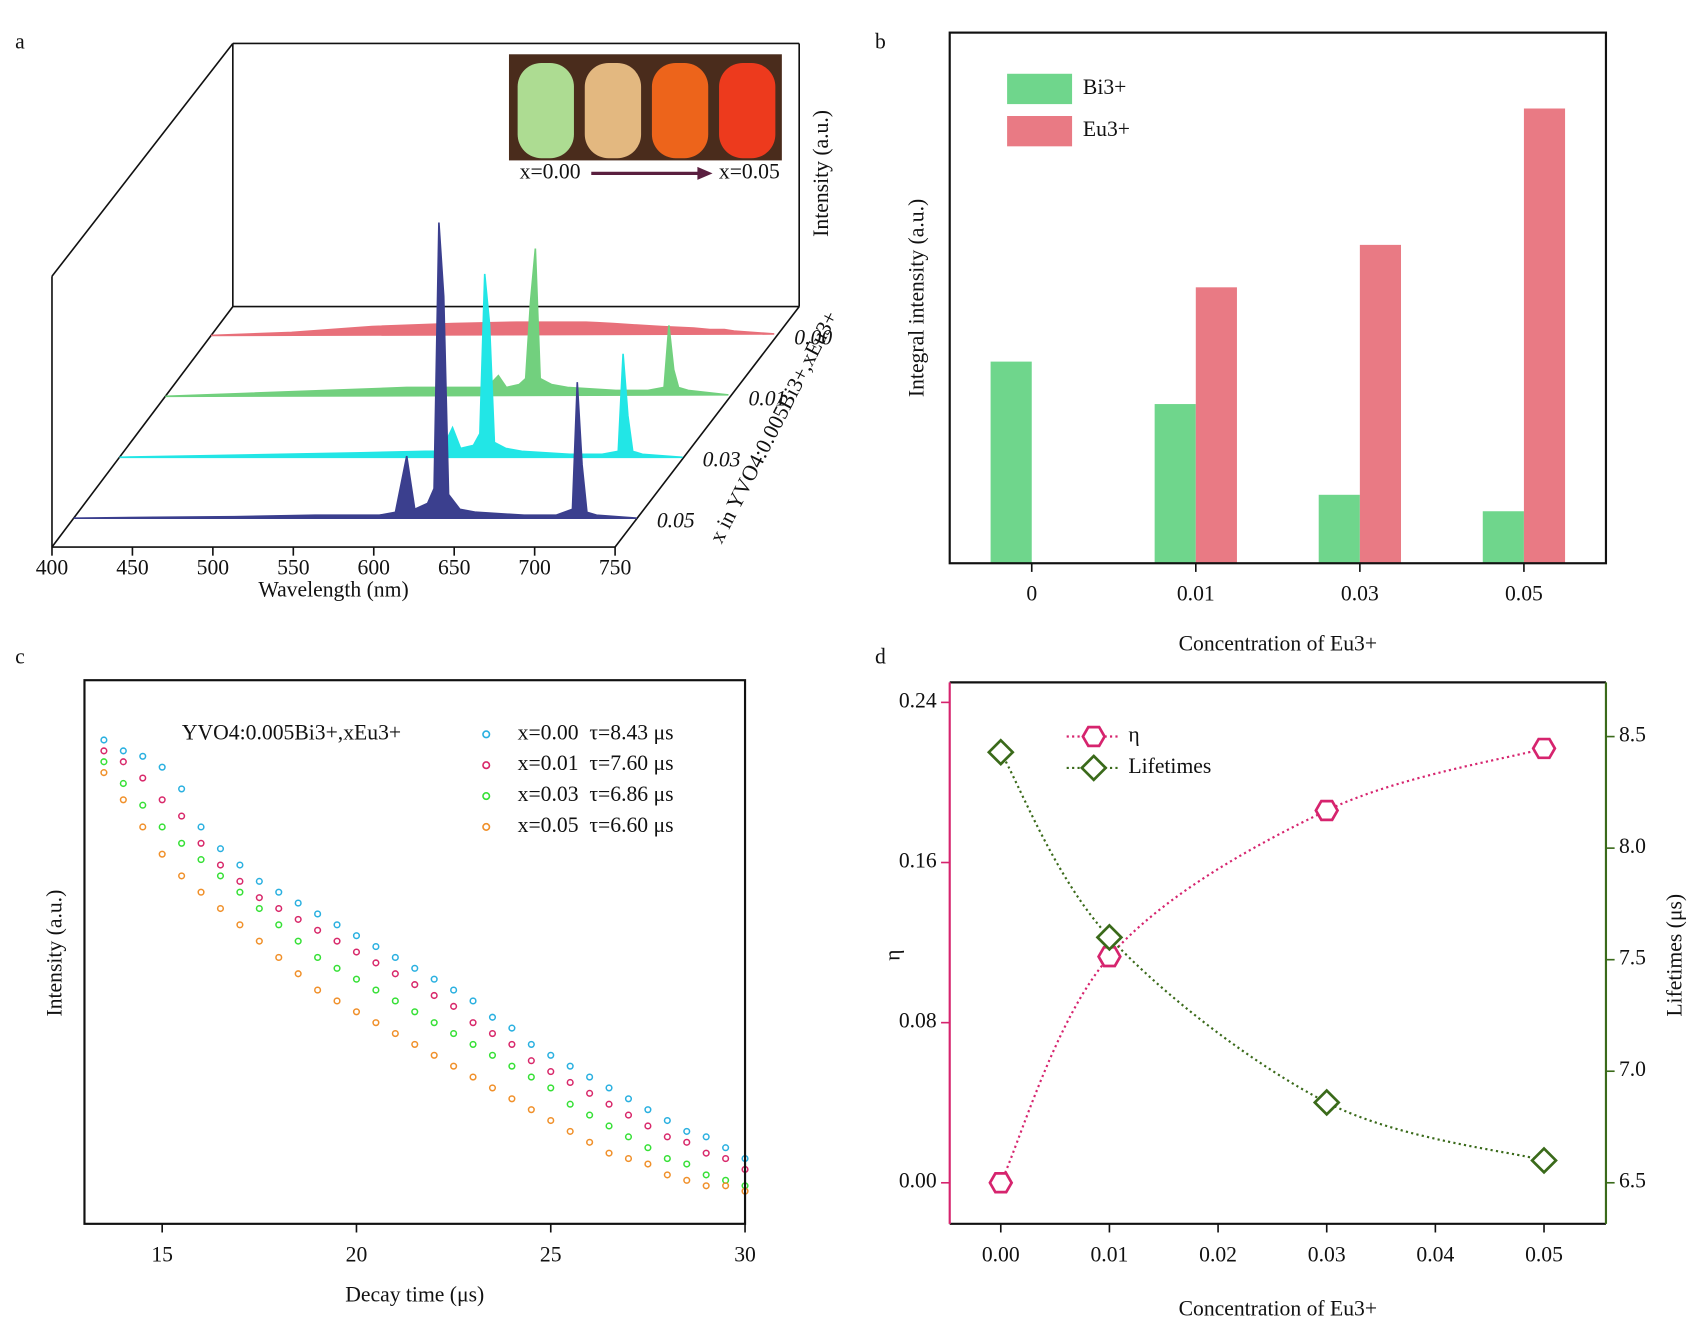 The width and height of the screenshot is (1698, 1329). What do you see at coordinates (596, 825) in the screenshot?
I see `legend-label: x=0.05 τ=6.60 μs` at bounding box center [596, 825].